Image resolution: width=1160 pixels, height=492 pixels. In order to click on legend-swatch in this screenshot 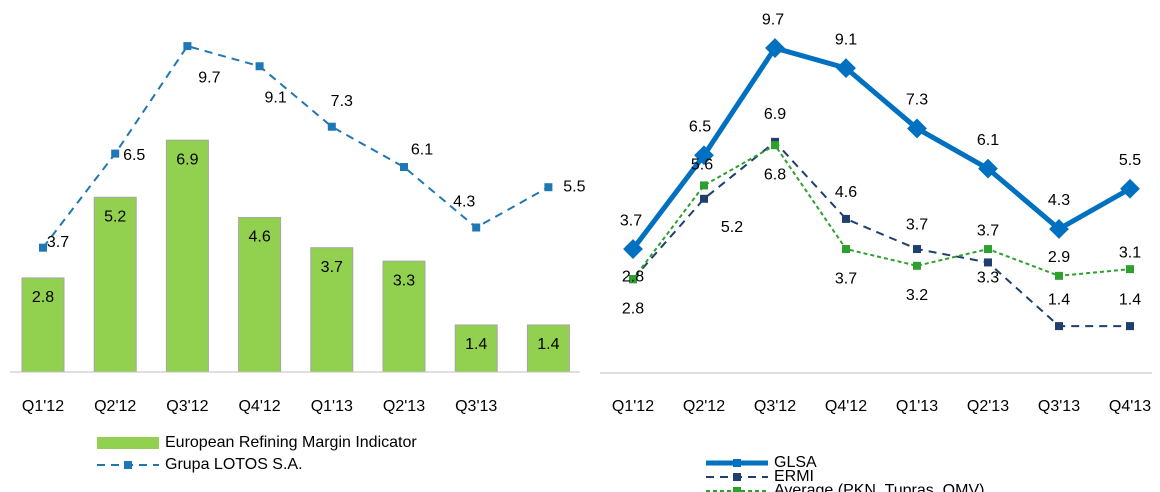, I will do `click(128, 443)`.